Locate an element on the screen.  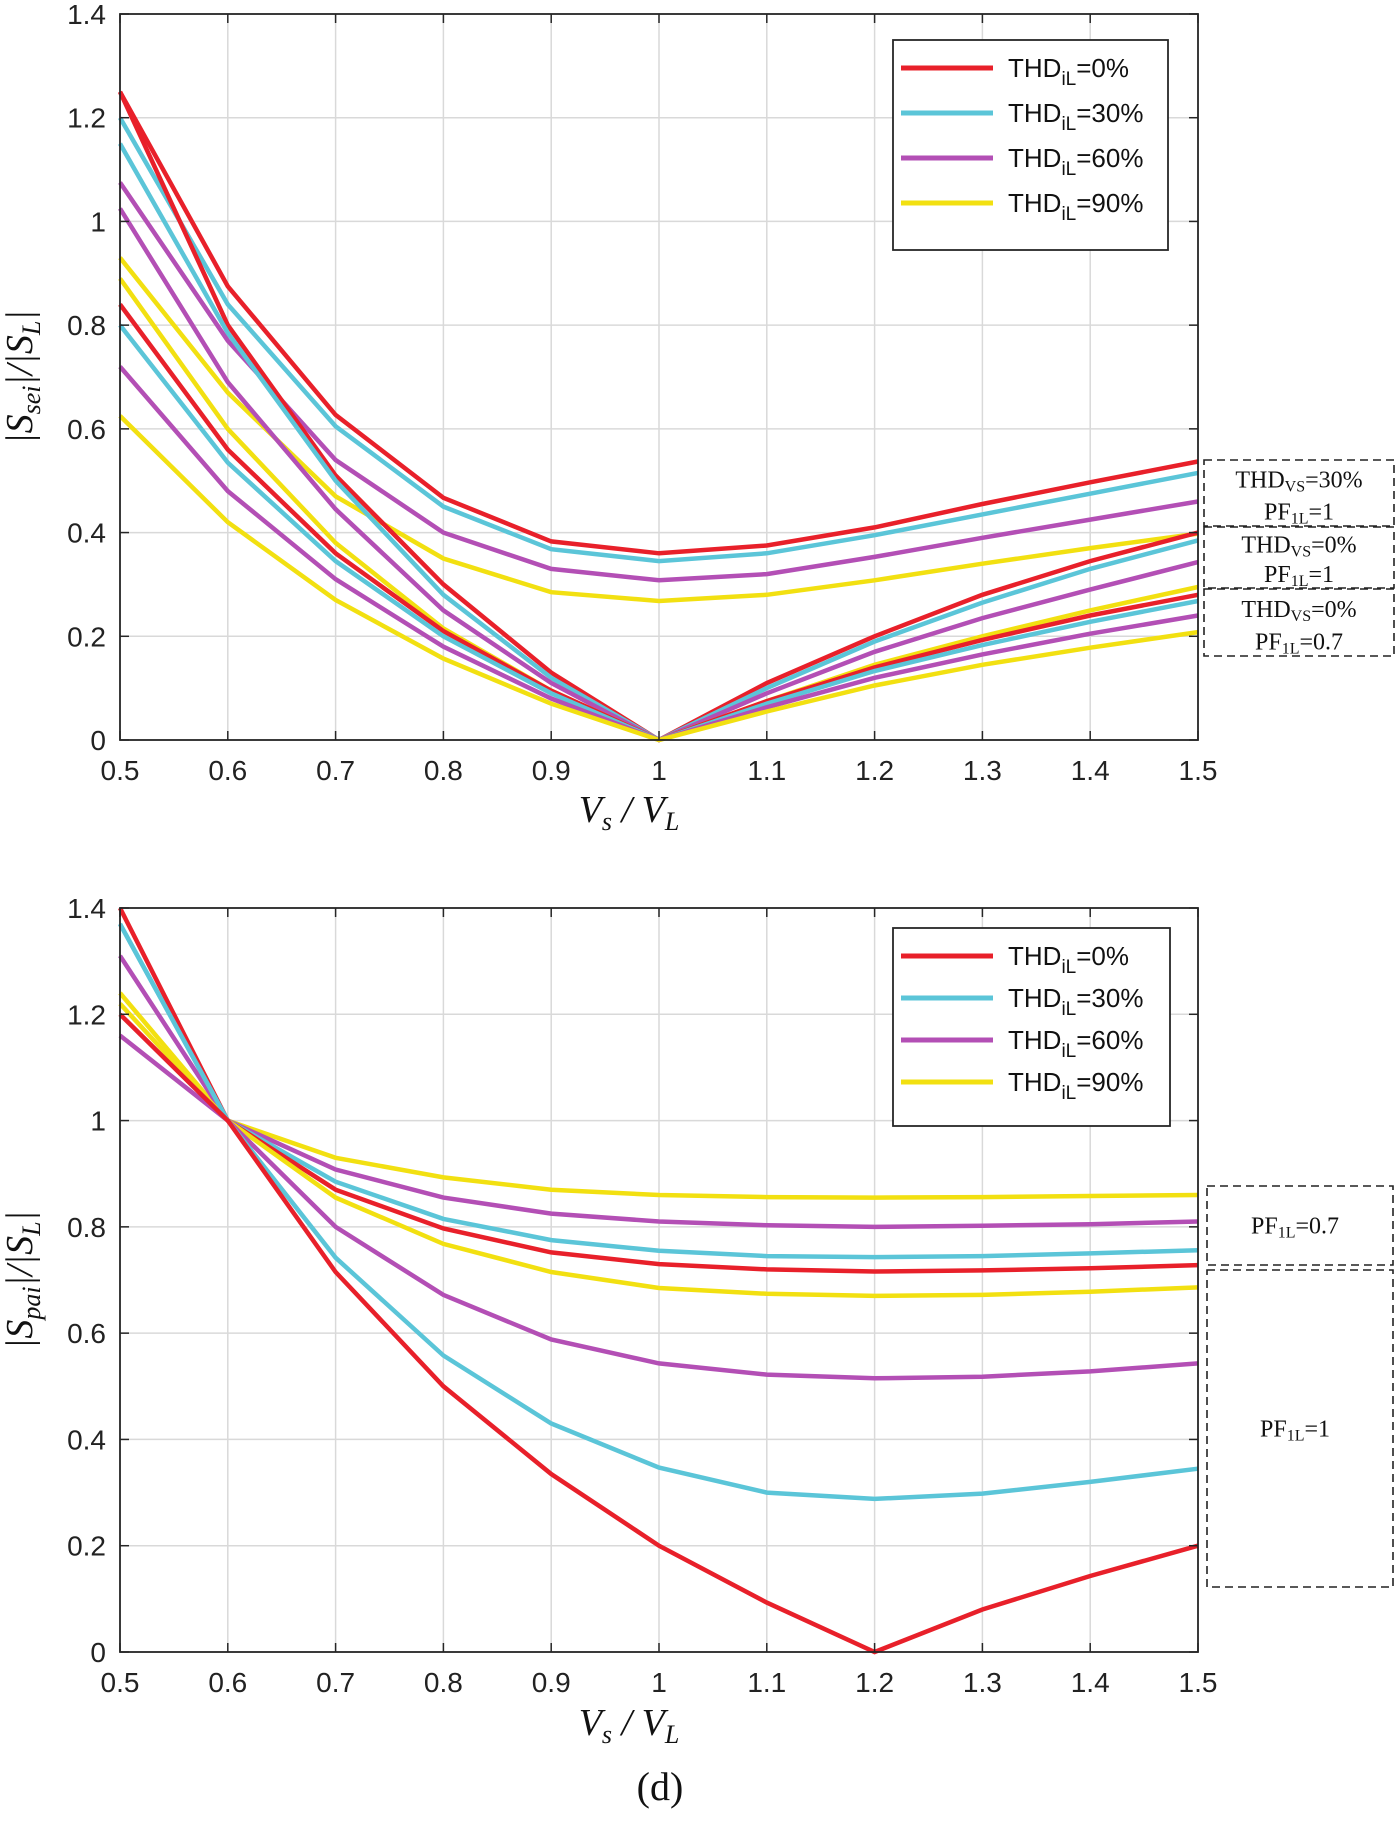
figure-caption: (d) is located at coordinates (660, 1786).